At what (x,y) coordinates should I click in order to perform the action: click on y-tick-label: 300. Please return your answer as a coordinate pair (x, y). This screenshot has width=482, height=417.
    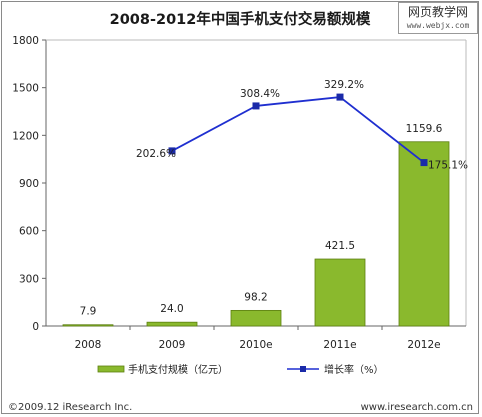
    Looking at the image, I should click on (29, 279).